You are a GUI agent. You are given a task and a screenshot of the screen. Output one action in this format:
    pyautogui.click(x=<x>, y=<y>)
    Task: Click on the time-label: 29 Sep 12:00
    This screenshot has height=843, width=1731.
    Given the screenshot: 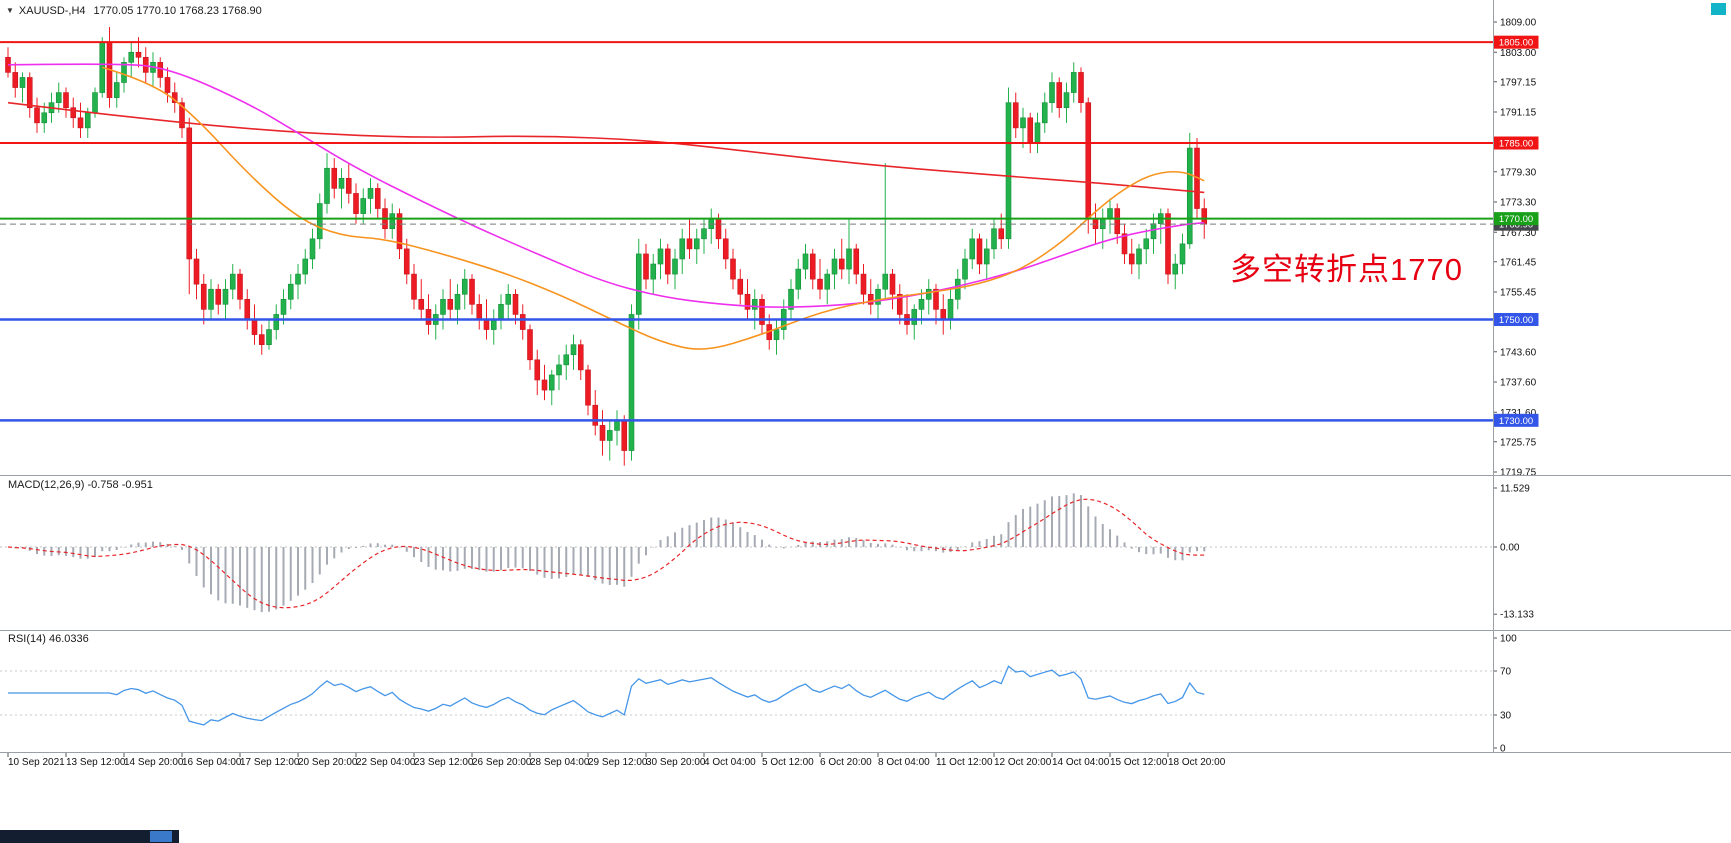 What is the action you would take?
    pyautogui.click(x=618, y=762)
    